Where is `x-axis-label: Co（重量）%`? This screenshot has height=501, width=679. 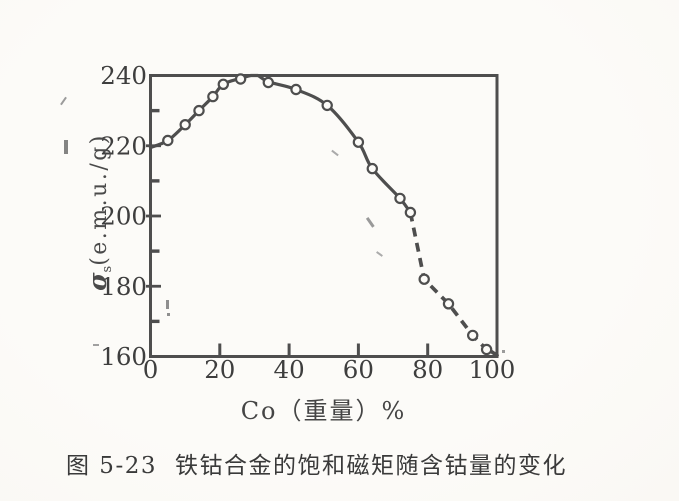 x-axis-label: Co（重量）% is located at coordinates (323, 411).